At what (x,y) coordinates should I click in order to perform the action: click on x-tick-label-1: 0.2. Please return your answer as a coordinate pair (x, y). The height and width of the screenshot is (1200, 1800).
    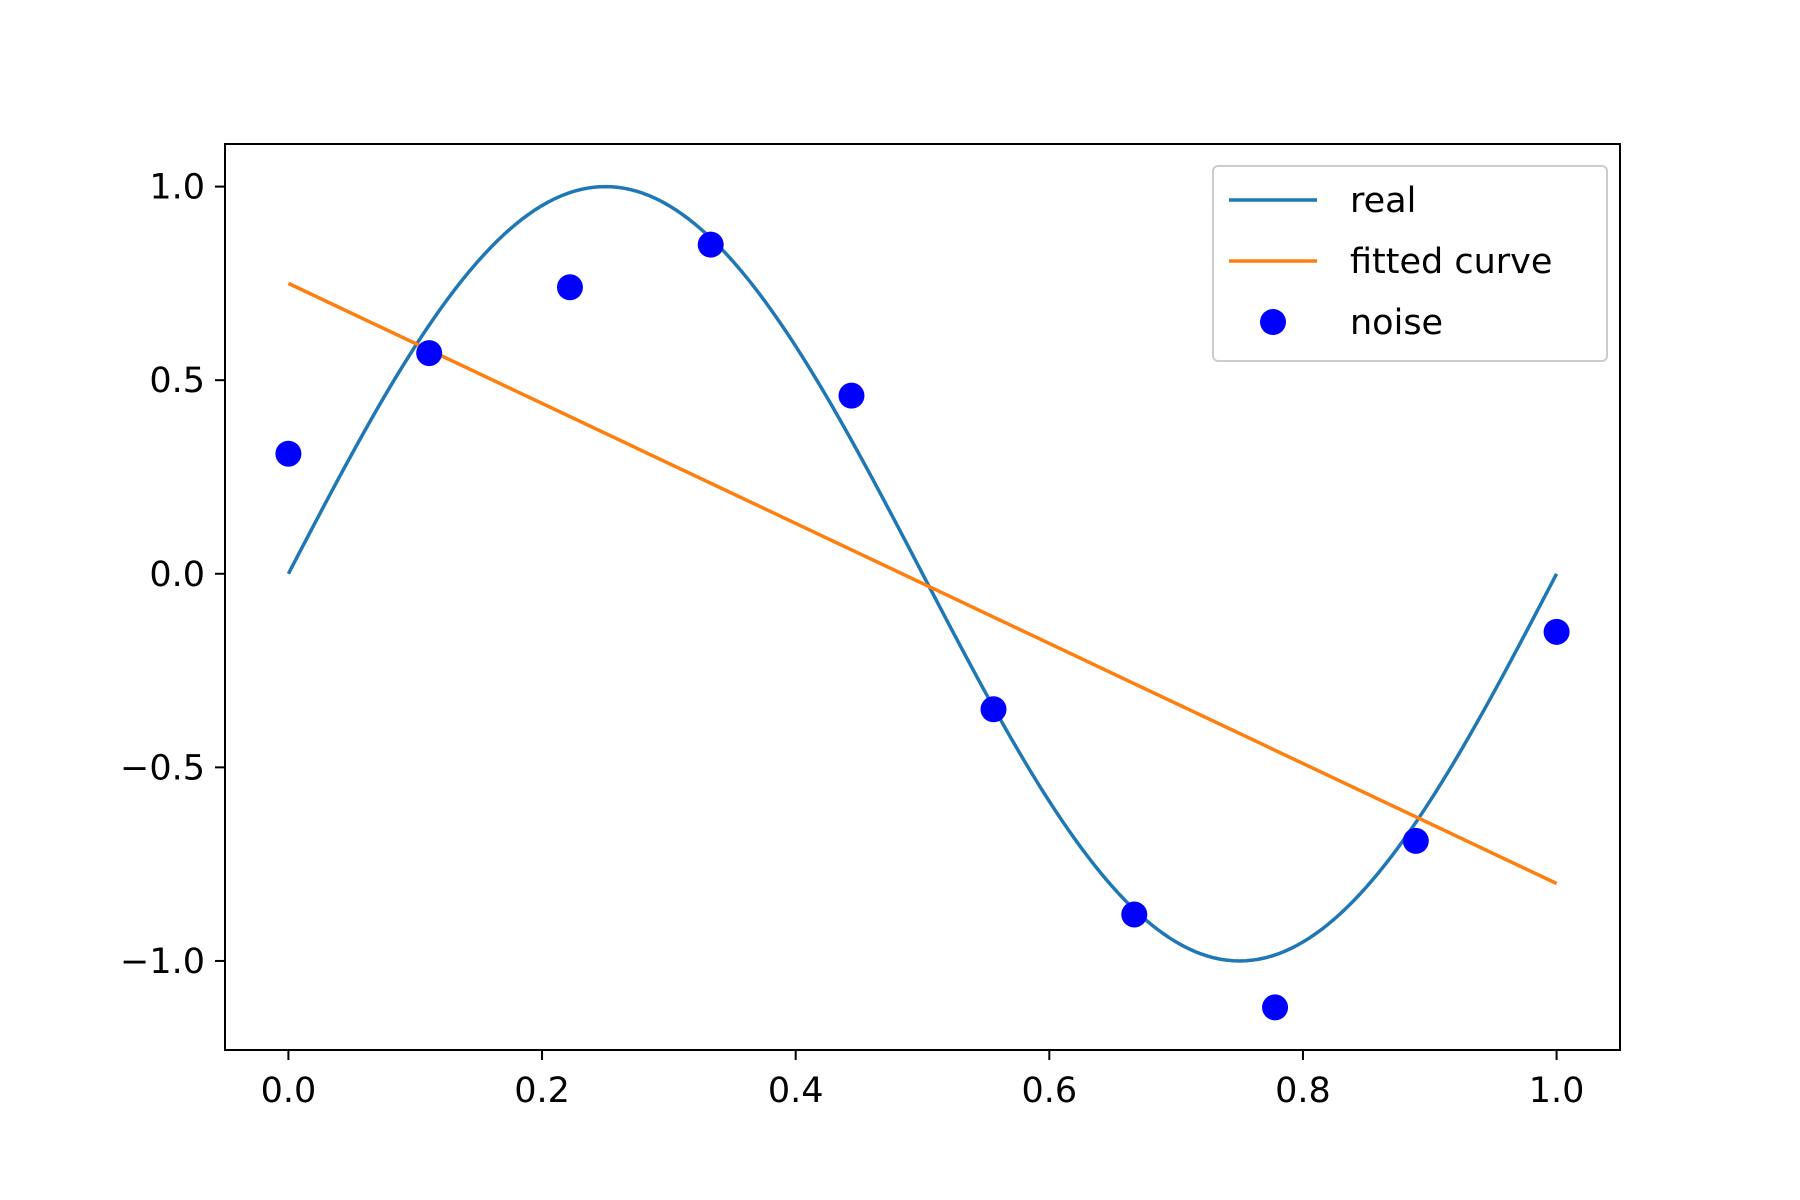
    Looking at the image, I should click on (542, 1091).